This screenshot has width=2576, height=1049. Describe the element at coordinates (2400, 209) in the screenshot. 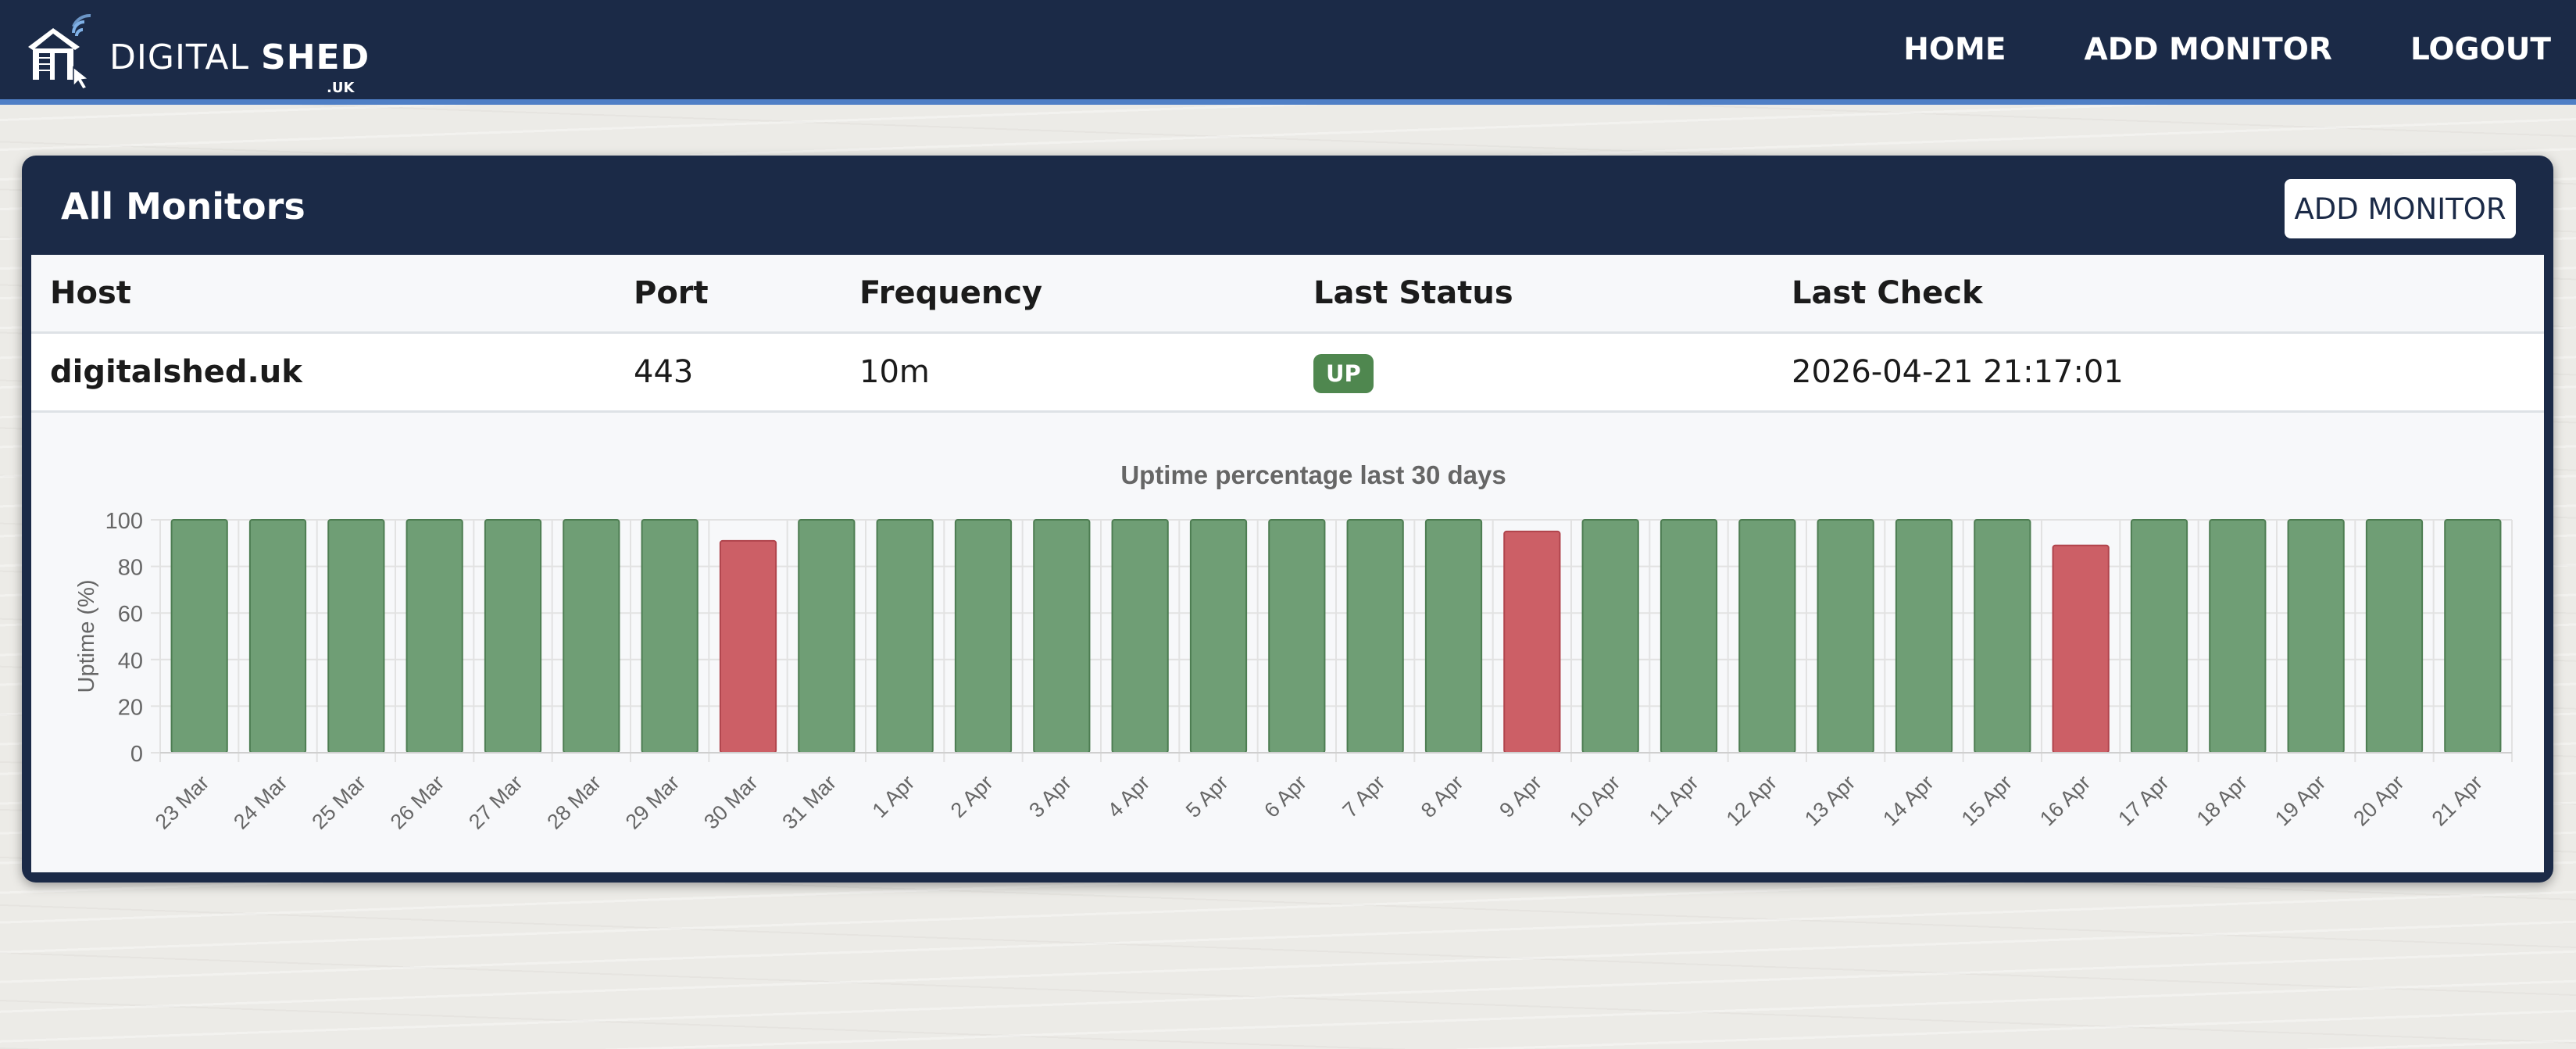

I see `add-monitor-button: ADD MONITOR` at that location.